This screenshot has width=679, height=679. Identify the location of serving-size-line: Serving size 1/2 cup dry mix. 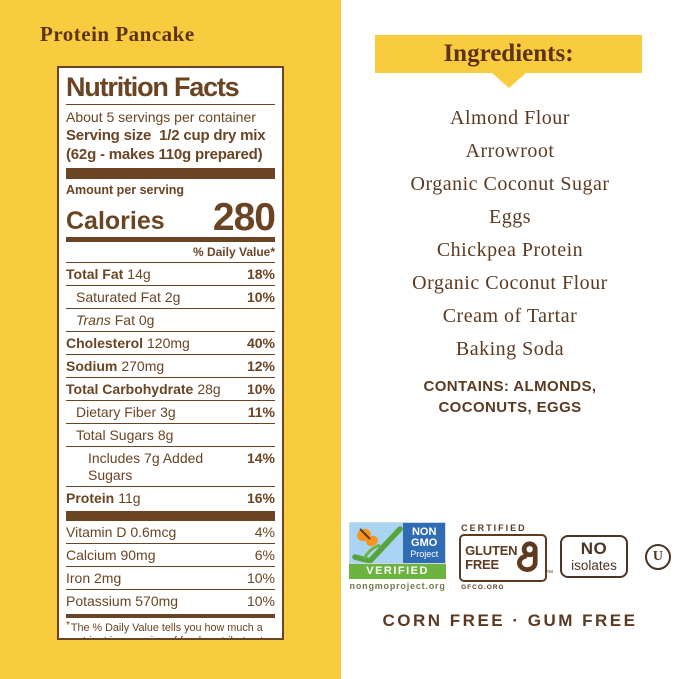
(170, 135).